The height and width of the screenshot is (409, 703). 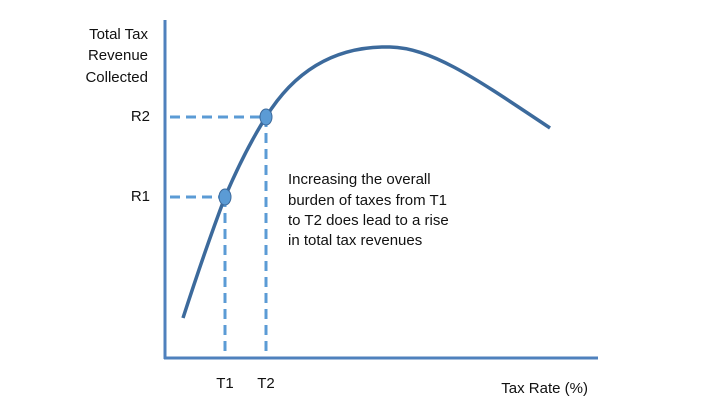 What do you see at coordinates (116, 77) in the screenshot?
I see `y-axis-label: Collected` at bounding box center [116, 77].